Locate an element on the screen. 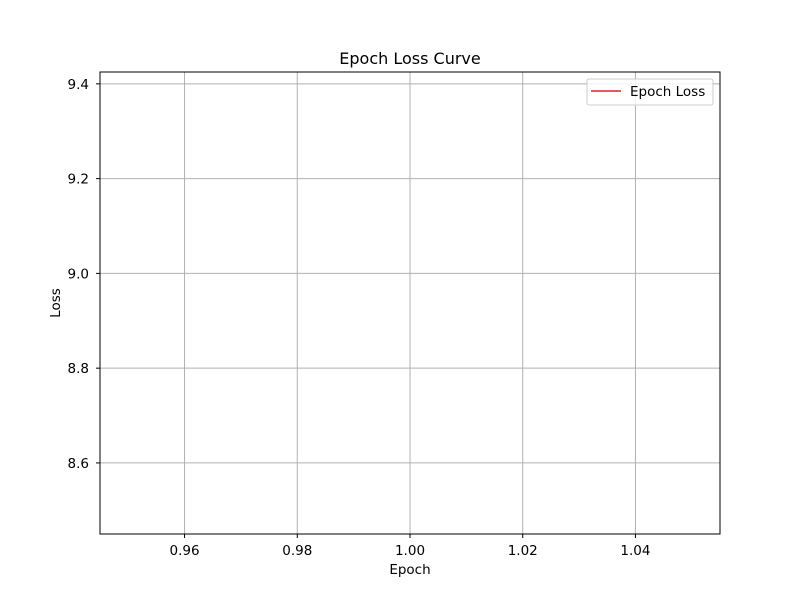 The image size is (800, 600). y-tick-label: 8.6 is located at coordinates (78, 464).